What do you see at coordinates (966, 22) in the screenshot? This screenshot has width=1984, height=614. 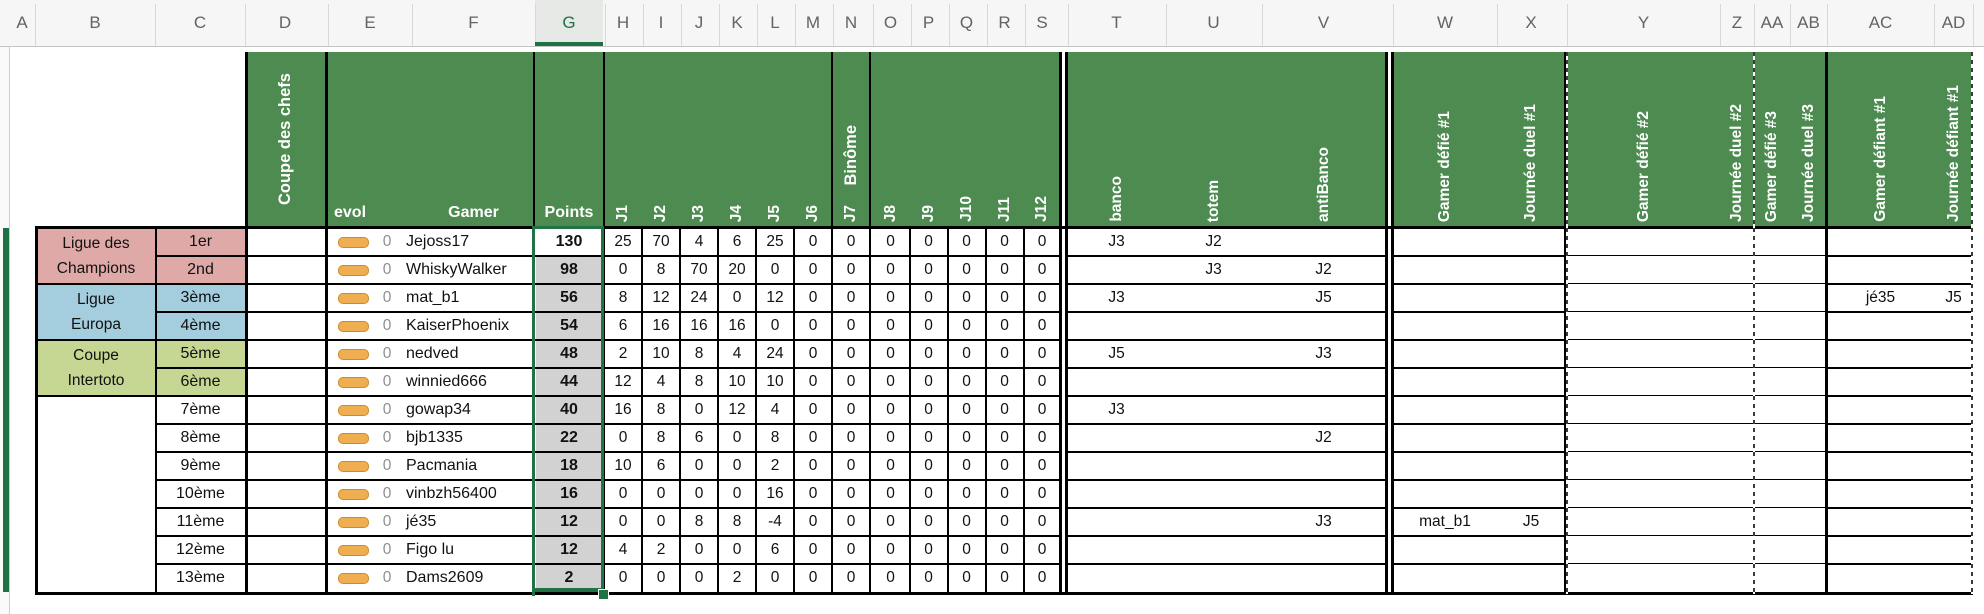 I see `column-header-Q: Q` at bounding box center [966, 22].